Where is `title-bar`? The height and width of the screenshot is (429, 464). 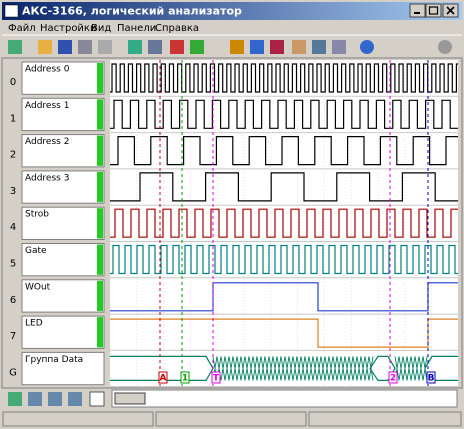 title-bar is located at coordinates (232, 11).